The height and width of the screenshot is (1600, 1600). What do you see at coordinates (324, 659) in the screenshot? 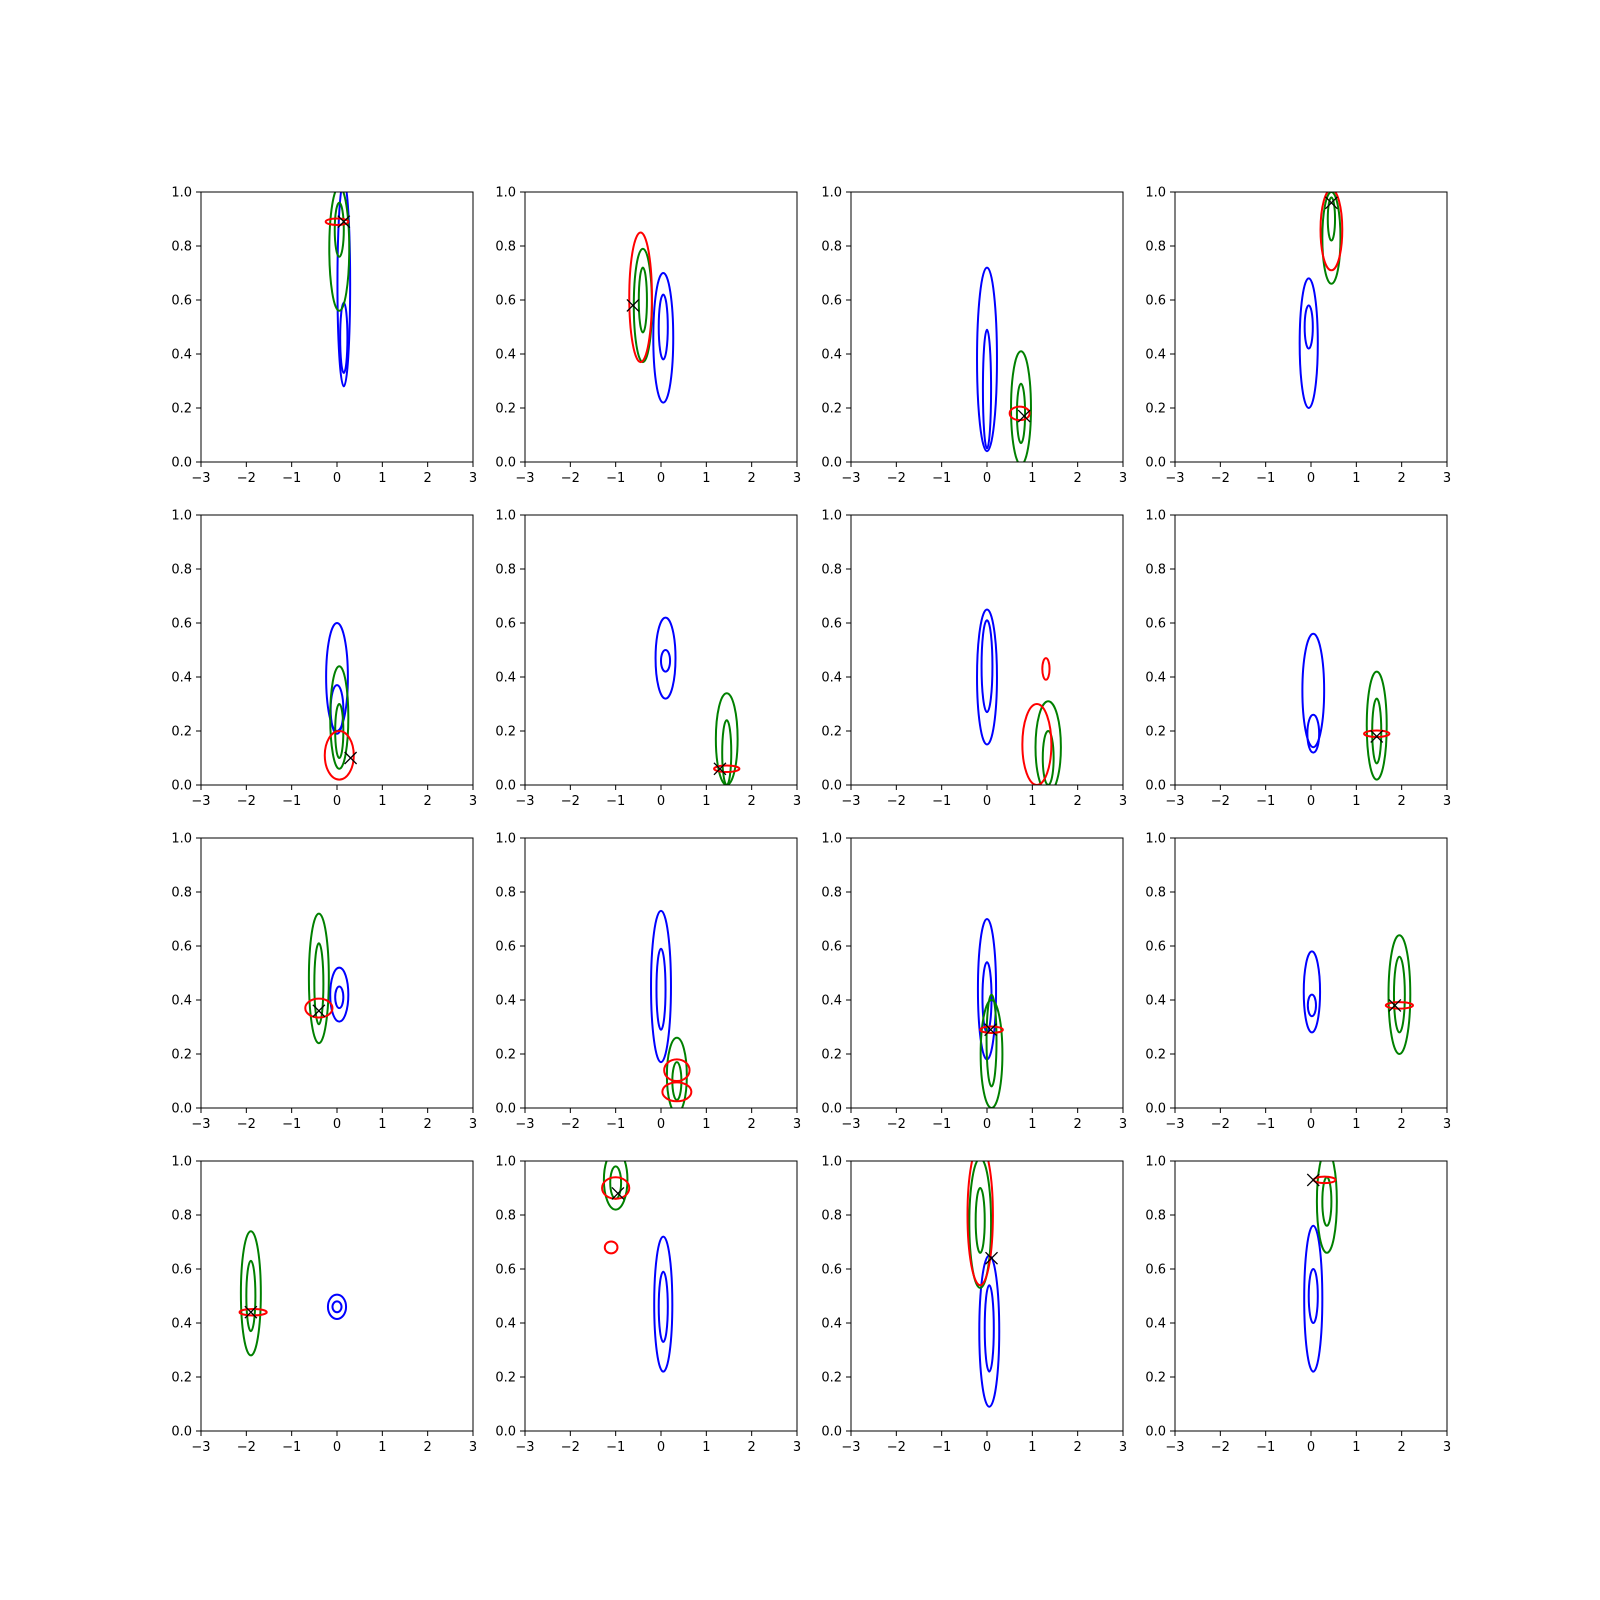
I see `subplot-5: −3 −2 −1 0 1 2 3 0.0 0.2 0.4 0.6 0.8 1.0` at bounding box center [324, 659].